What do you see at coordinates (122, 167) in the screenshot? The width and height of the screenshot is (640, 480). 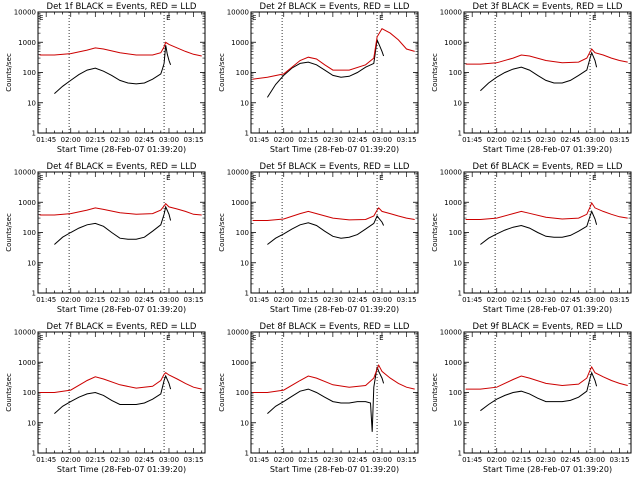 I see `chart-title: Det 4f BLACK = Events, RED = LLD` at bounding box center [122, 167].